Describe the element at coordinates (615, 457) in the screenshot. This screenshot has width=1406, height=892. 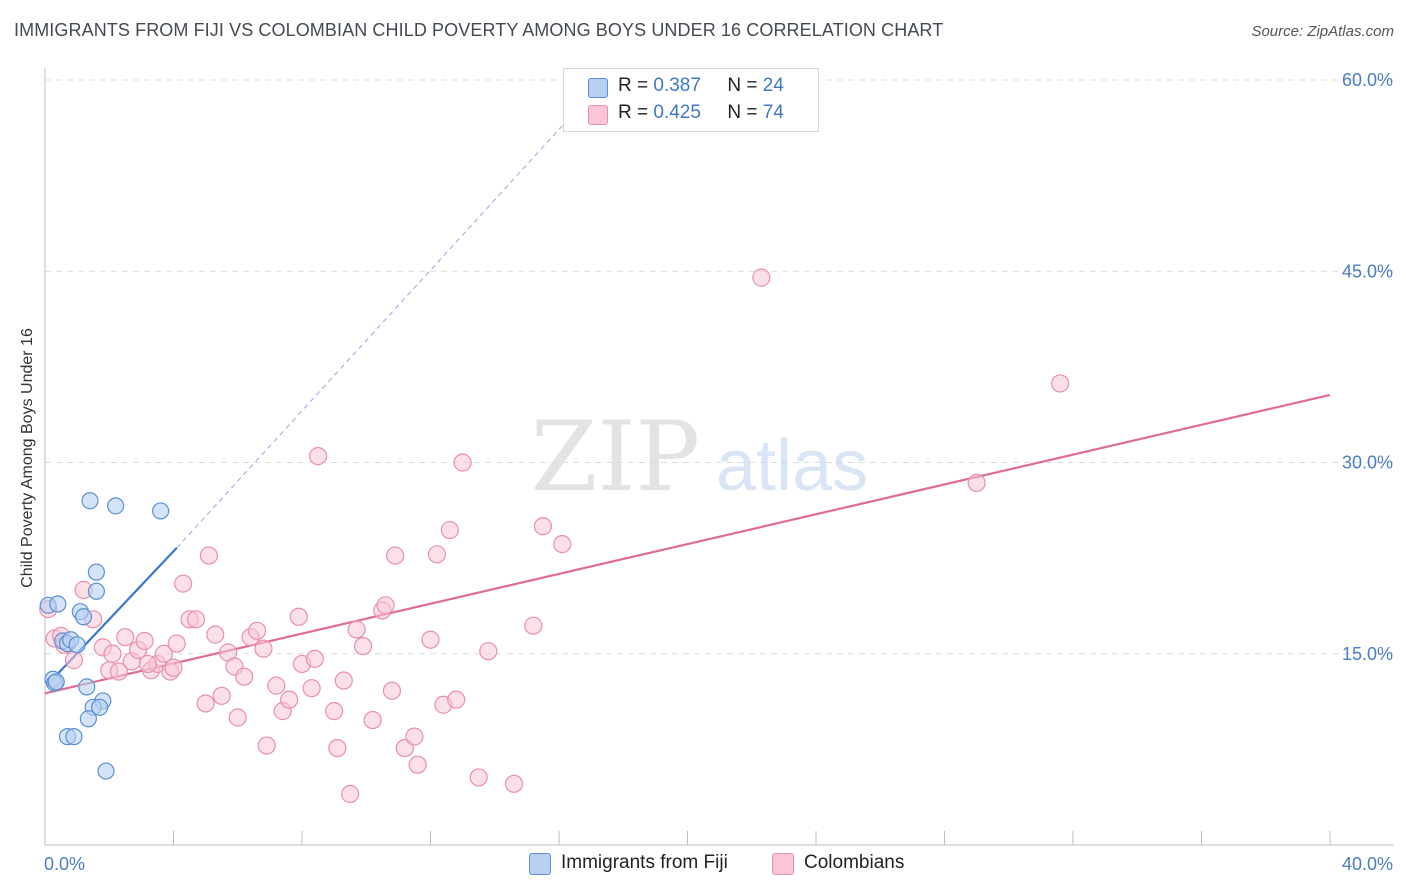
I see `watermark-zip: ZIP` at that location.